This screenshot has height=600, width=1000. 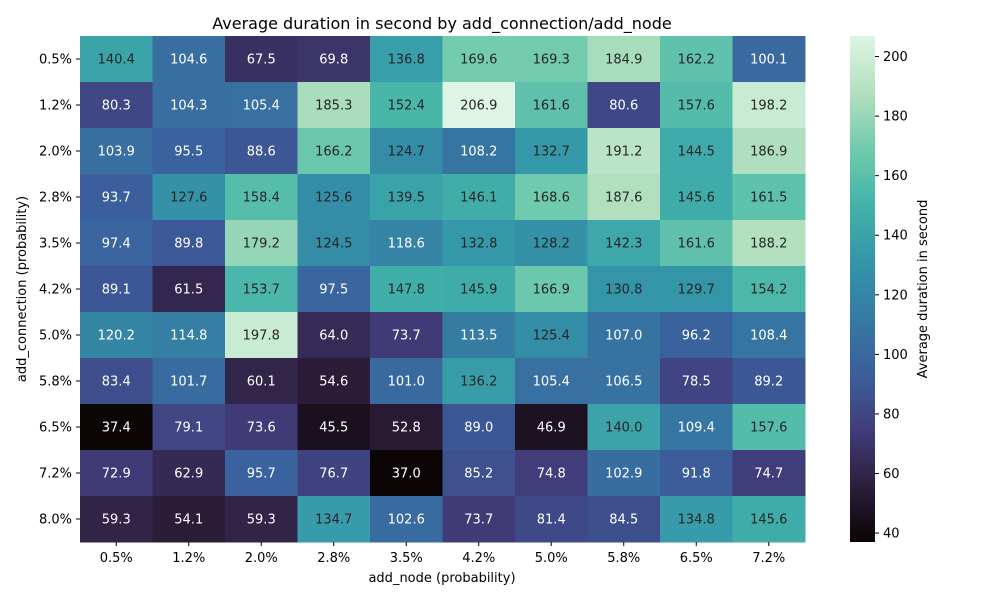 What do you see at coordinates (623, 152) in the screenshot?
I see `cell-value-label: 191.2` at bounding box center [623, 152].